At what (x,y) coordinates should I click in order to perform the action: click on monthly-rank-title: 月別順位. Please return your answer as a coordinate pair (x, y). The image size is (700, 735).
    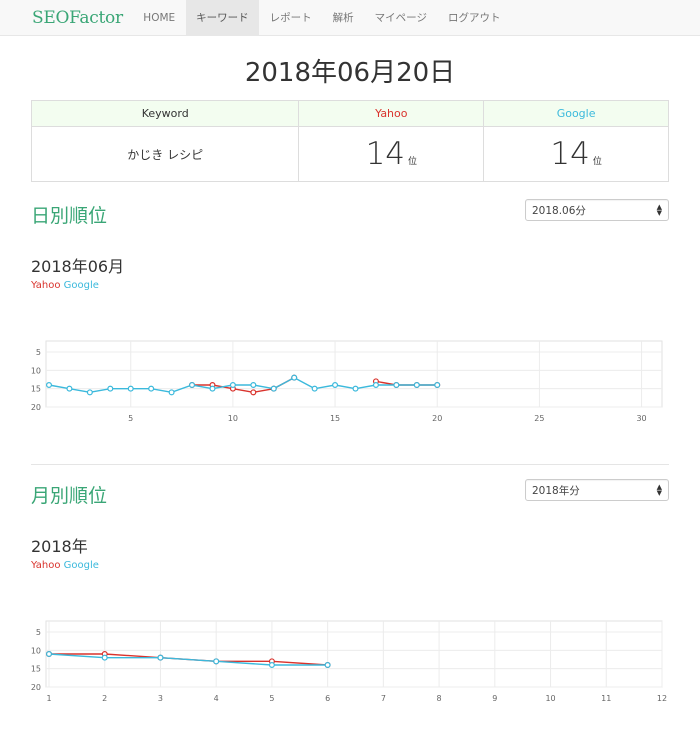
    Looking at the image, I should click on (69, 496).